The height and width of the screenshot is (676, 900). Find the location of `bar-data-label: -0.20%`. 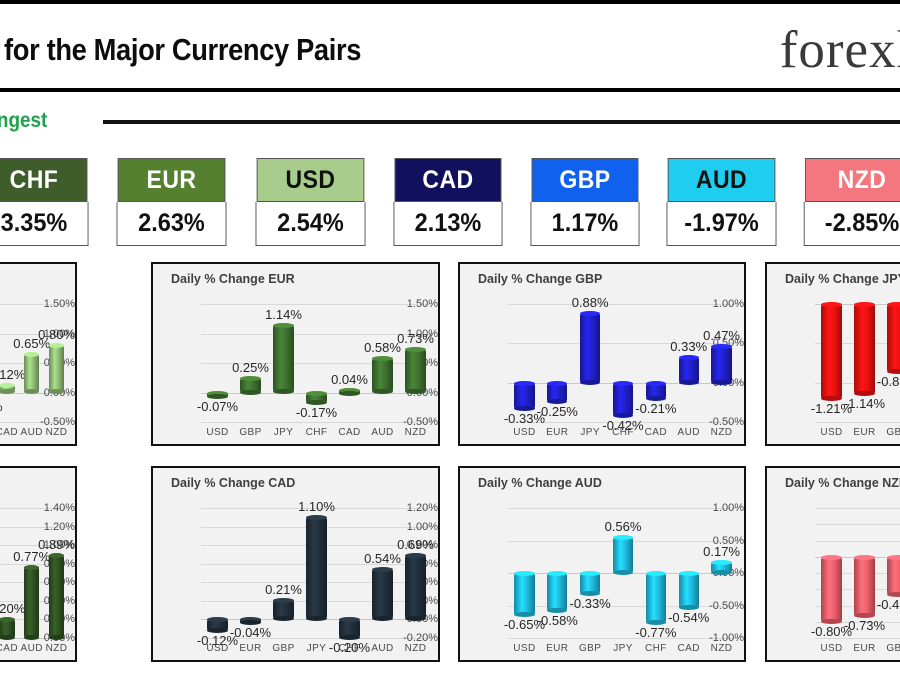

bar-data-label: -0.20% is located at coordinates (349, 647).